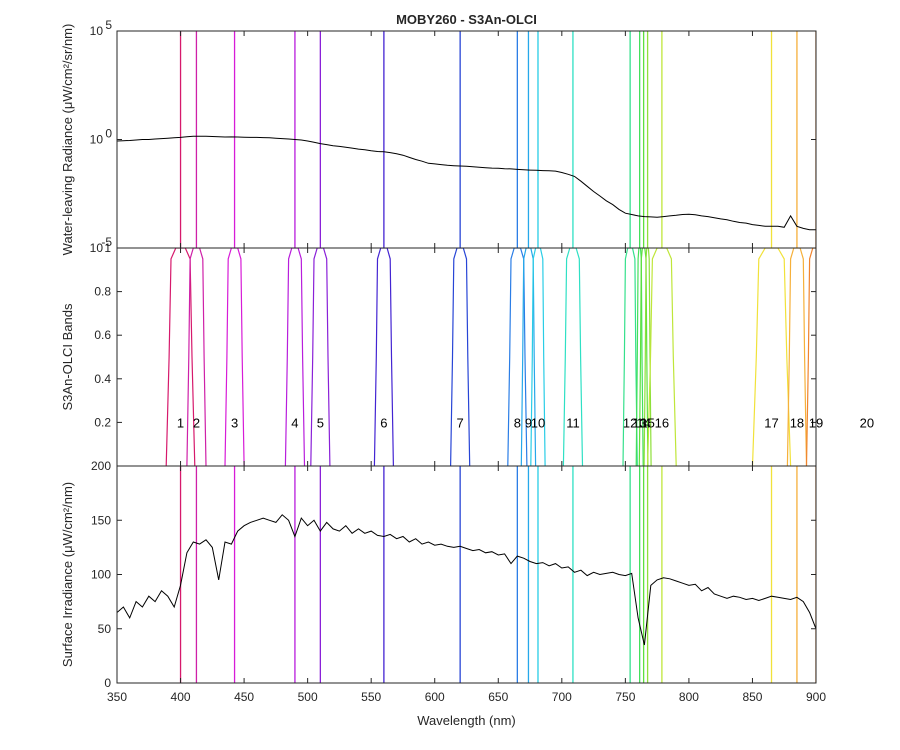 The width and height of the screenshot is (900, 750). Describe the element at coordinates (498, 697) in the screenshot. I see `x-tick-label: 650` at that location.